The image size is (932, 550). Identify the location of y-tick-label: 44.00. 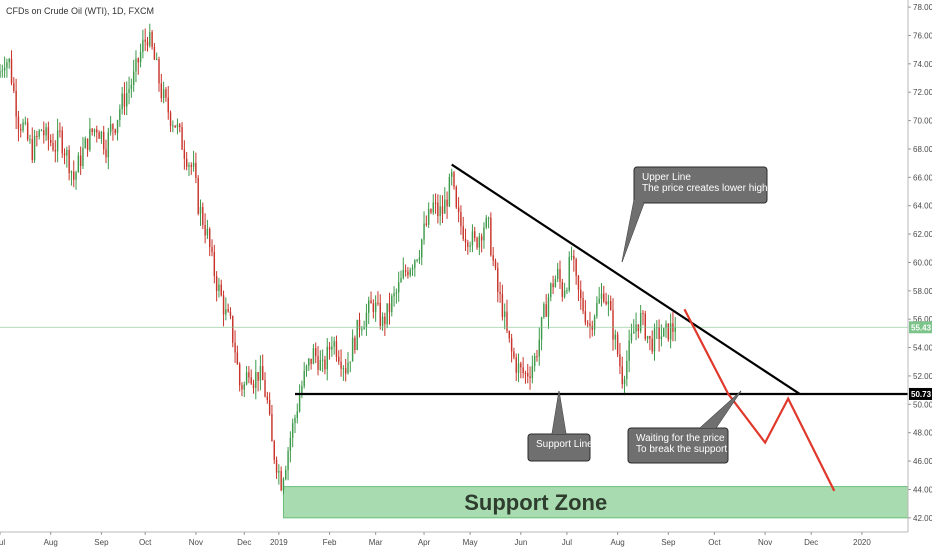
(922, 489).